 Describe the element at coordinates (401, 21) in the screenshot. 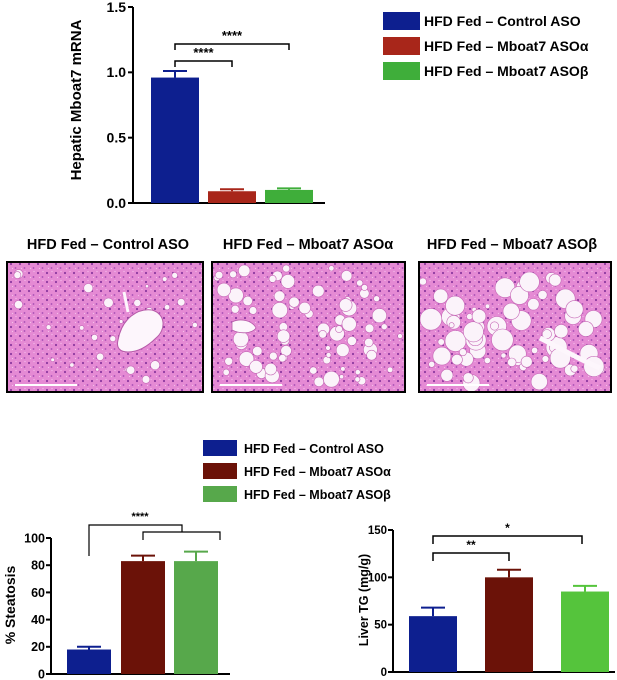

I see `top-legend-swatch-control` at that location.